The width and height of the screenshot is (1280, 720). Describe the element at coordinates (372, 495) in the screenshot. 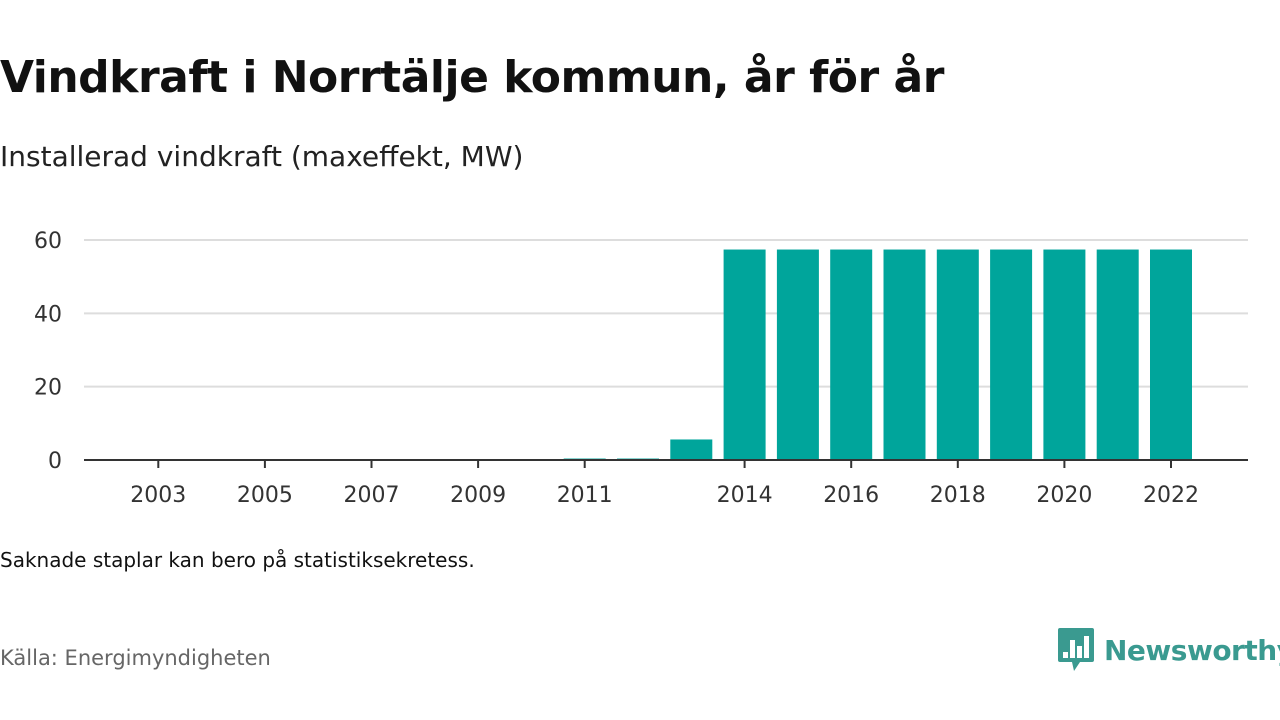

I see `x-tick-label: 2007` at that location.